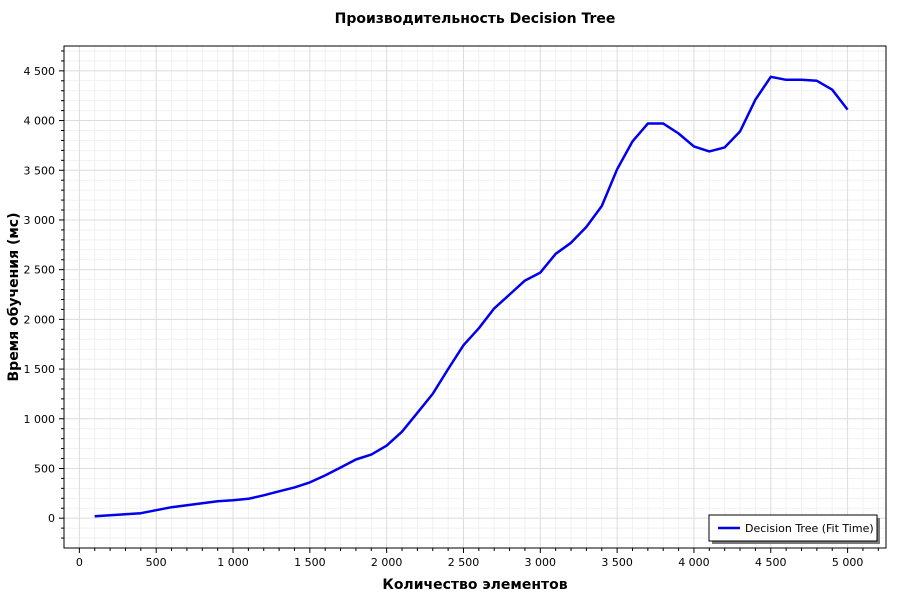 This screenshot has width=900, height=600. What do you see at coordinates (156, 562) in the screenshot?
I see `x-tick-label: 500` at bounding box center [156, 562].